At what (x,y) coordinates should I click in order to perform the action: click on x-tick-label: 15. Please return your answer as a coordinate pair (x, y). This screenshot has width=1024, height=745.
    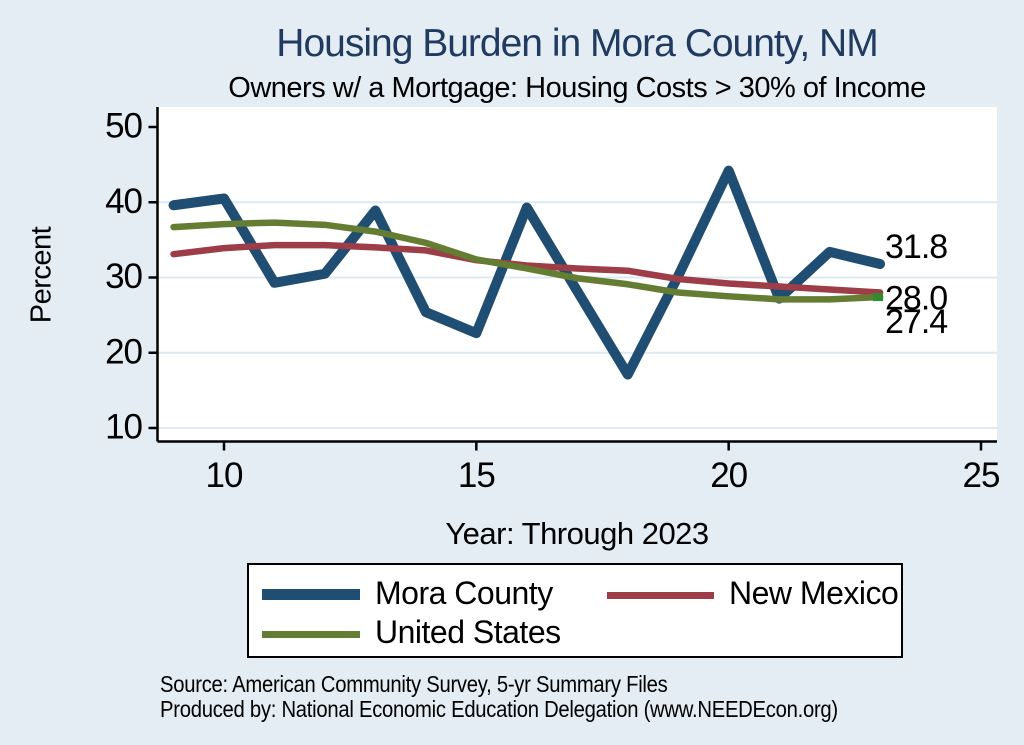
    Looking at the image, I should click on (476, 475).